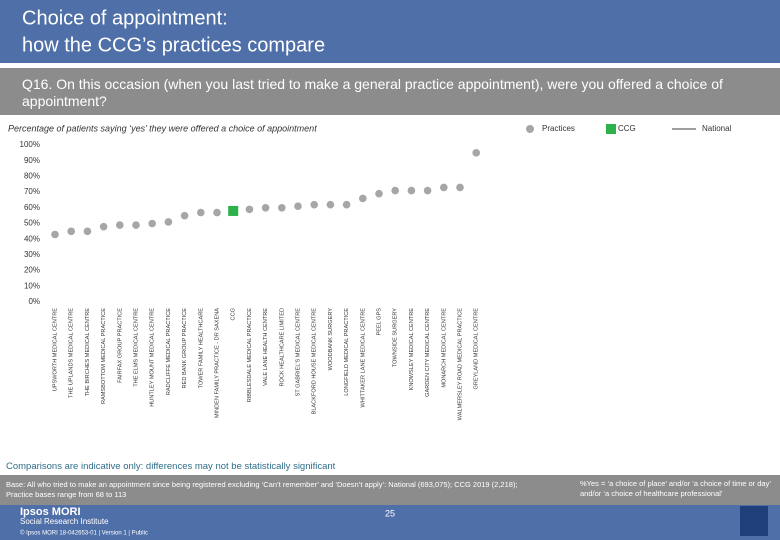 This screenshot has height=540, width=780. I want to click on legend-label: National, so click(717, 128).